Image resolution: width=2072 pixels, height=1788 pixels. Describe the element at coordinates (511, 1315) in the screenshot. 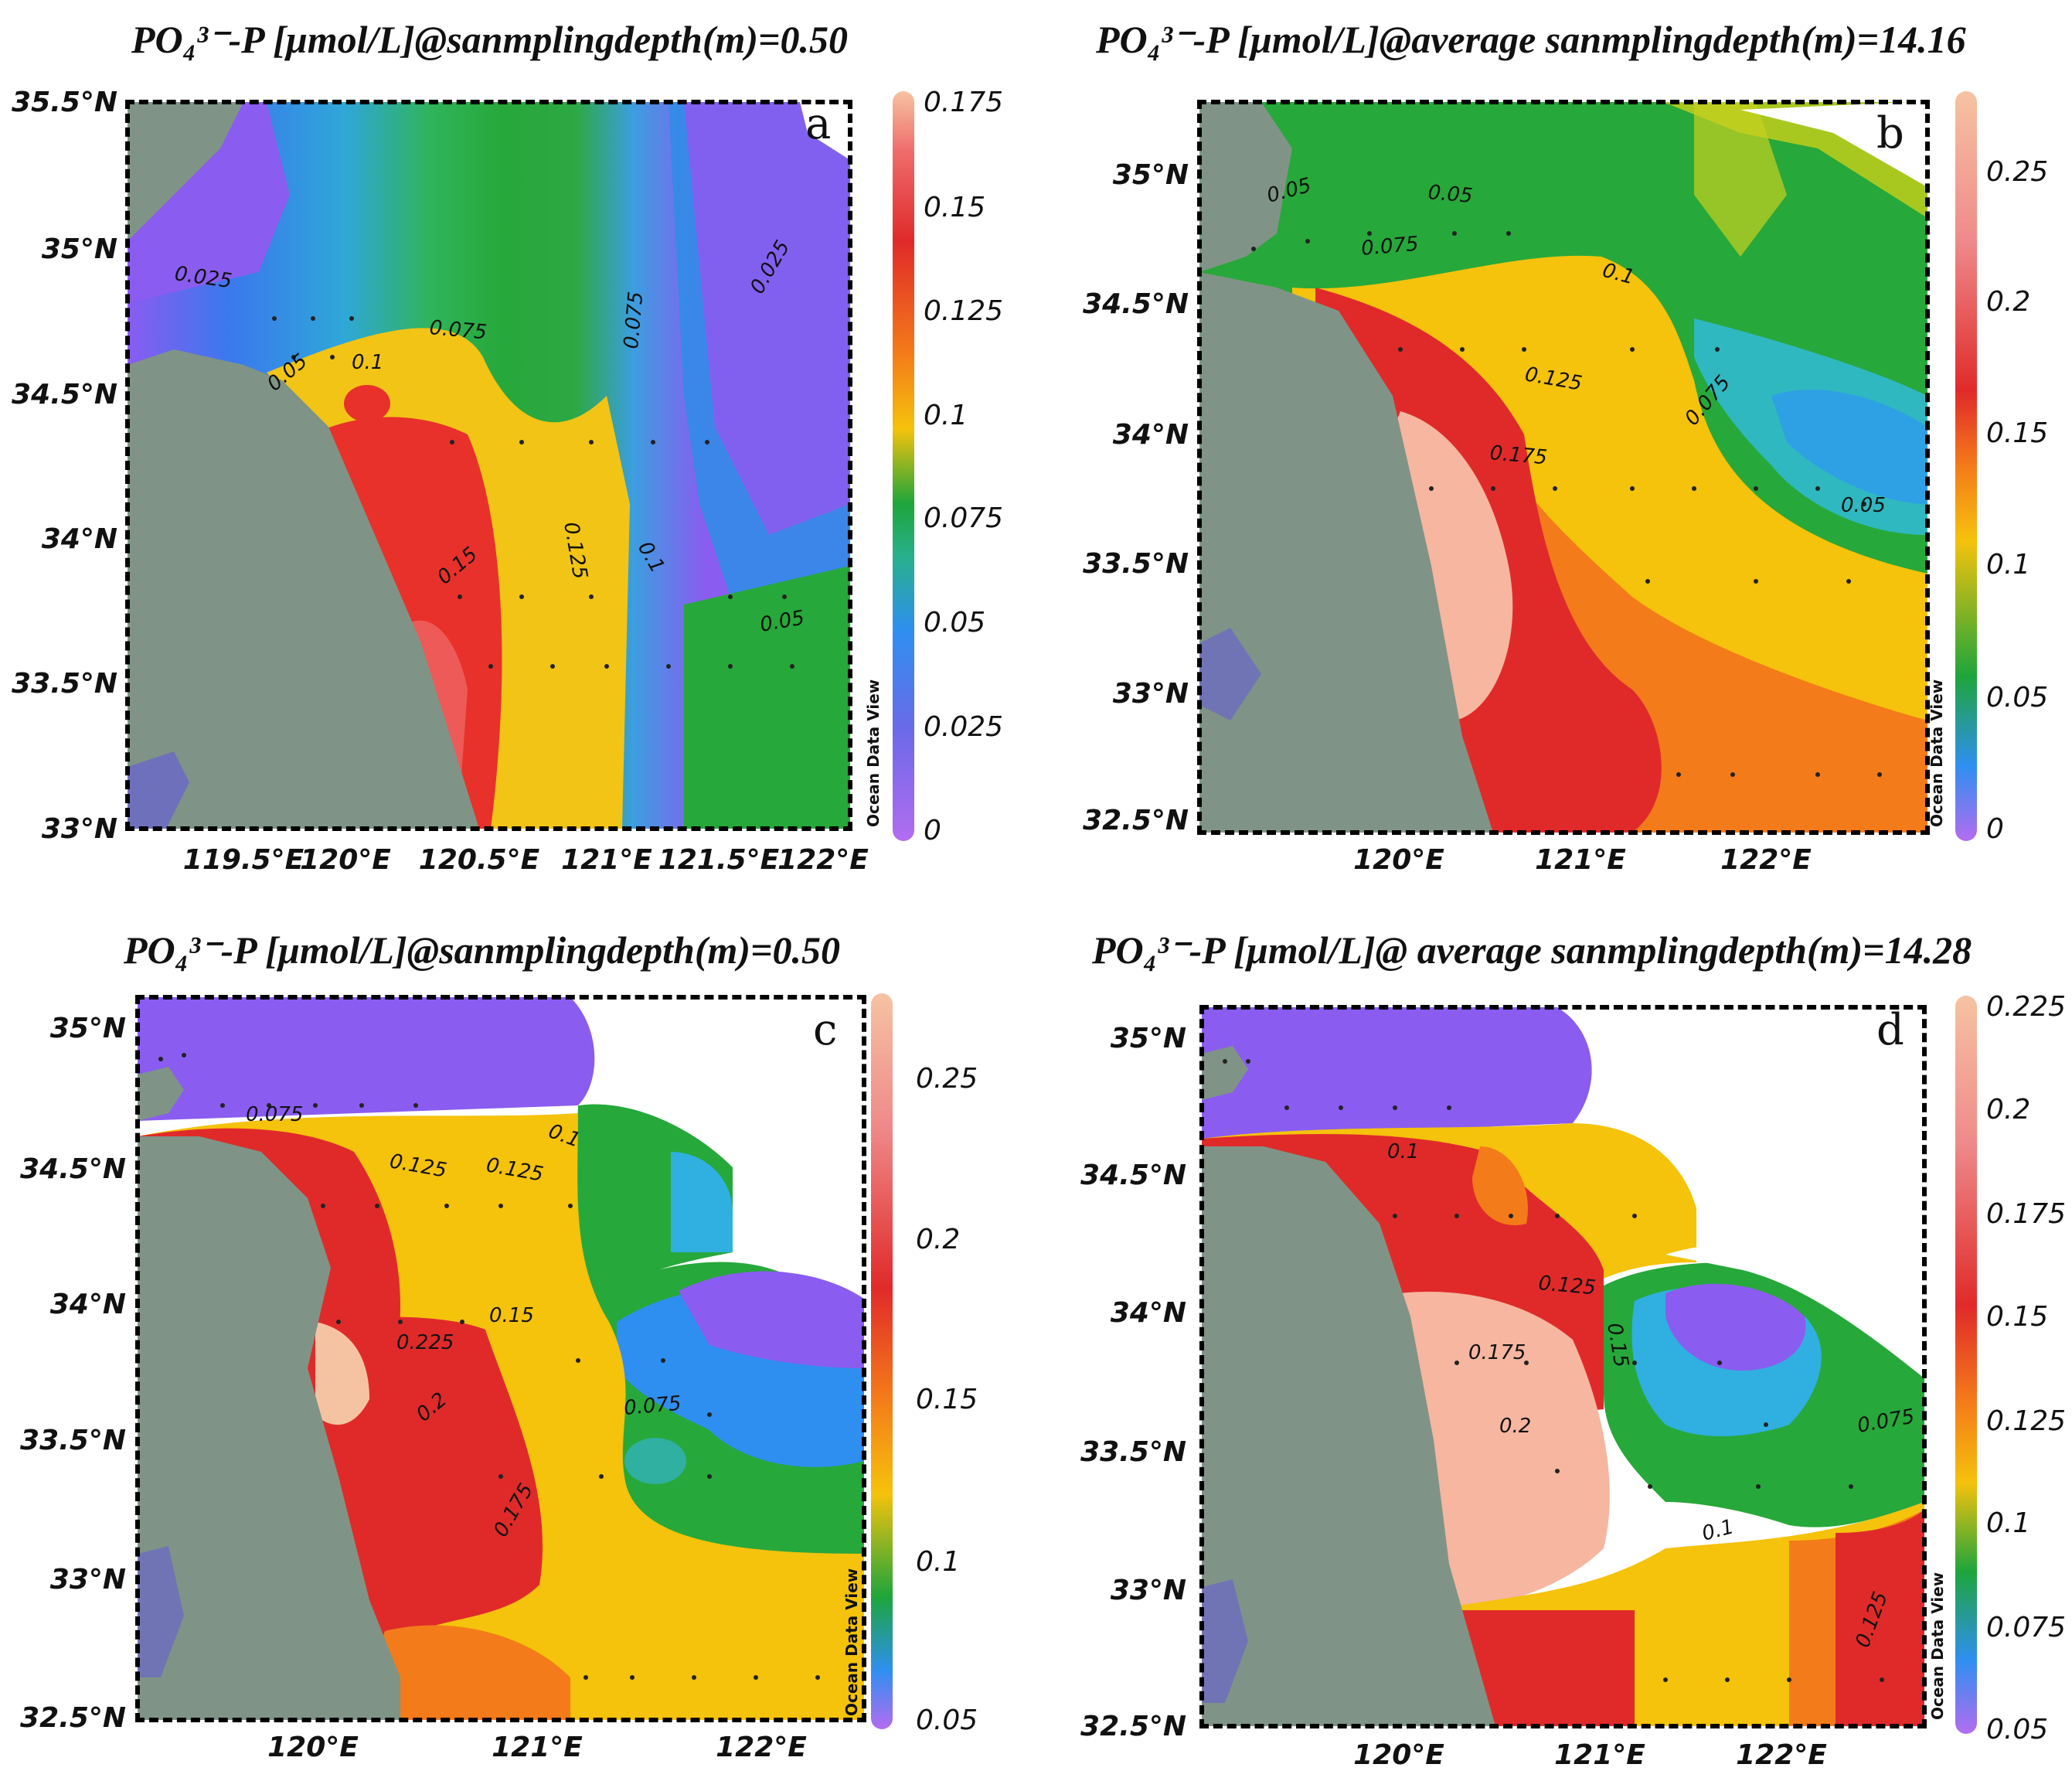

I see `contour-label: 0.15` at that location.